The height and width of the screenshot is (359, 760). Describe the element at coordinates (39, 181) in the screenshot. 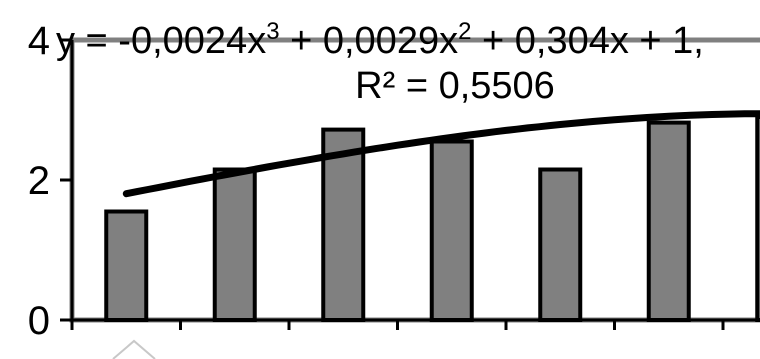

I see `y-tick-label-2: 2` at that location.